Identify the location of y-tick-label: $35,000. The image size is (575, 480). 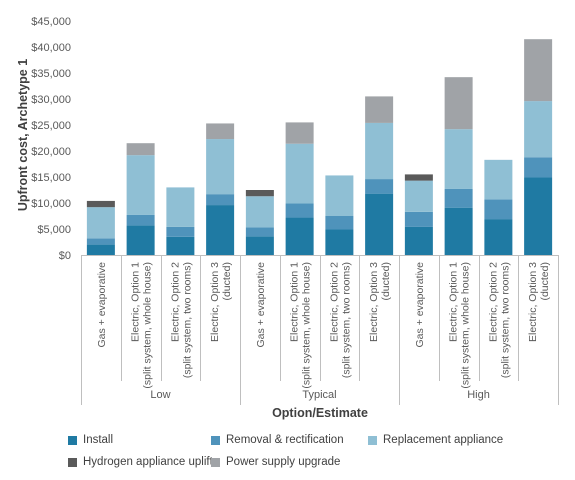
(51, 74).